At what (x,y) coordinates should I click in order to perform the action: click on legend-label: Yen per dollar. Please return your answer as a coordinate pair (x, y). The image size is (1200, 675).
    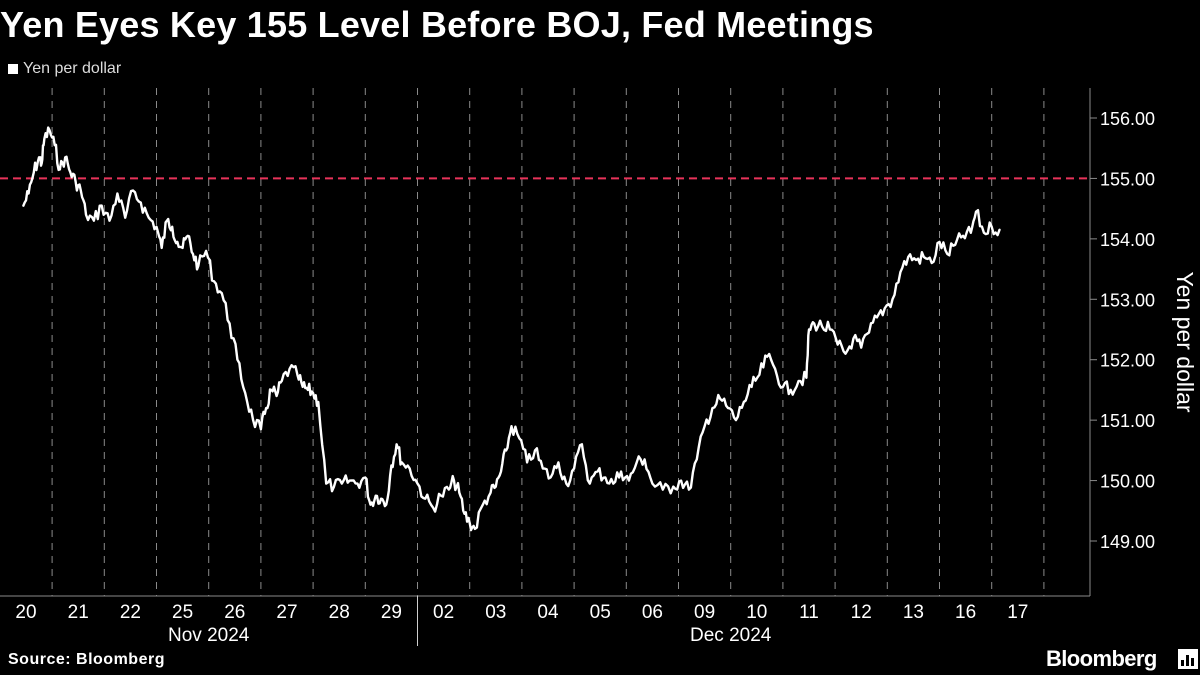
    Looking at the image, I should click on (72, 68).